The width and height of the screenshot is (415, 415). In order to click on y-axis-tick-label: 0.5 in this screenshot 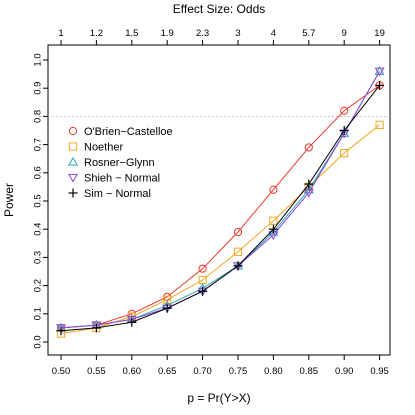, I will do `click(37, 200)`.